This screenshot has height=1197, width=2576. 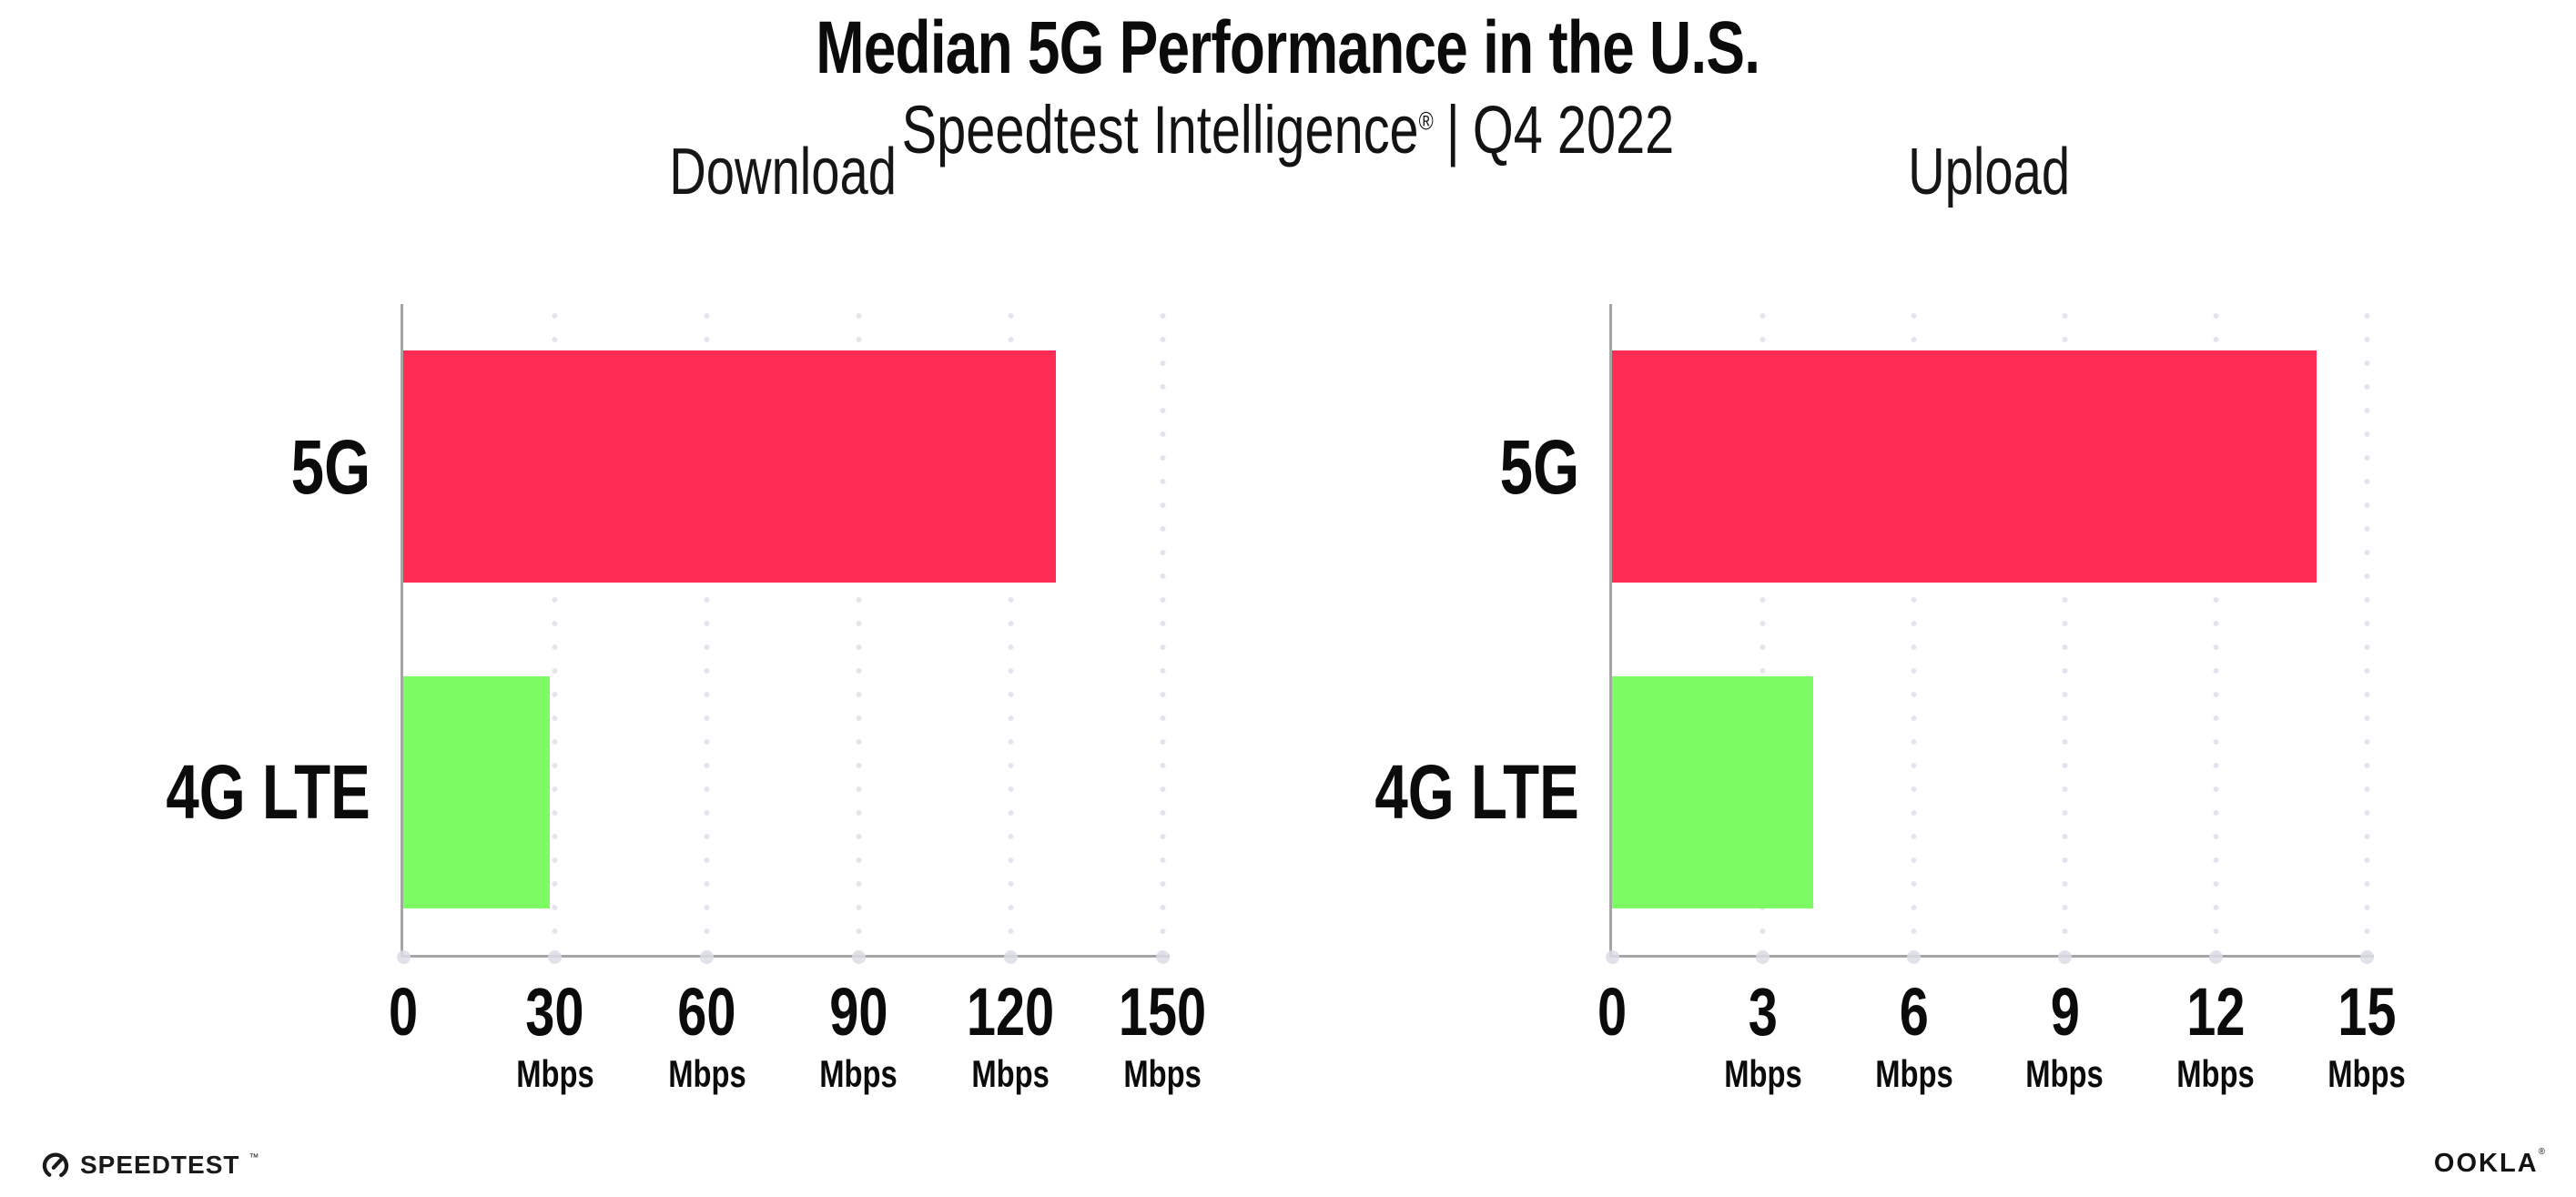 I want to click on x-tick-9: 9 Mbps, so click(x=2065, y=1036).